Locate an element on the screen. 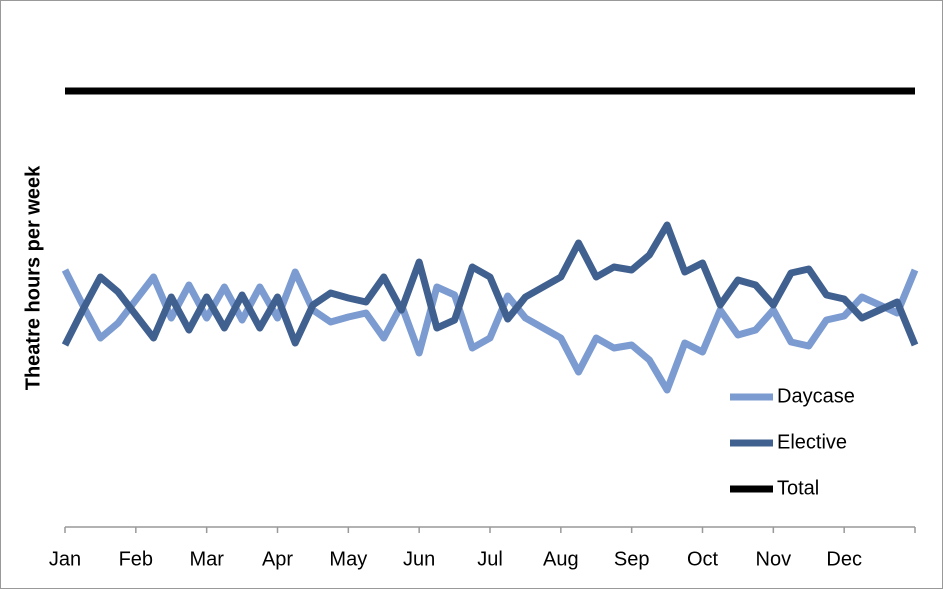 This screenshot has width=943, height=589. legend-label: Daycase is located at coordinates (816, 396).